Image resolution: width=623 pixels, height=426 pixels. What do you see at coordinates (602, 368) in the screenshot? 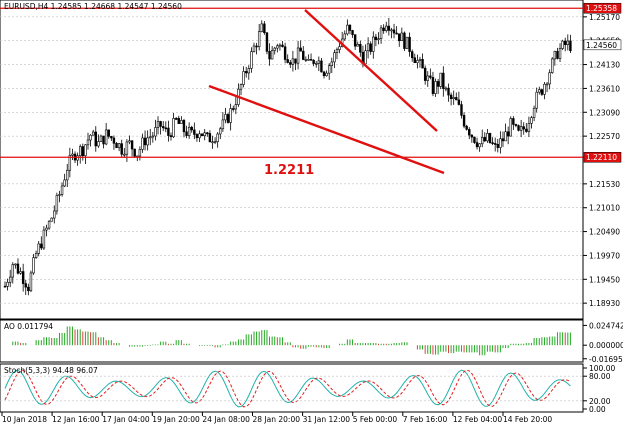
I see `stoch-tick-label: 100.00` at bounding box center [602, 368].